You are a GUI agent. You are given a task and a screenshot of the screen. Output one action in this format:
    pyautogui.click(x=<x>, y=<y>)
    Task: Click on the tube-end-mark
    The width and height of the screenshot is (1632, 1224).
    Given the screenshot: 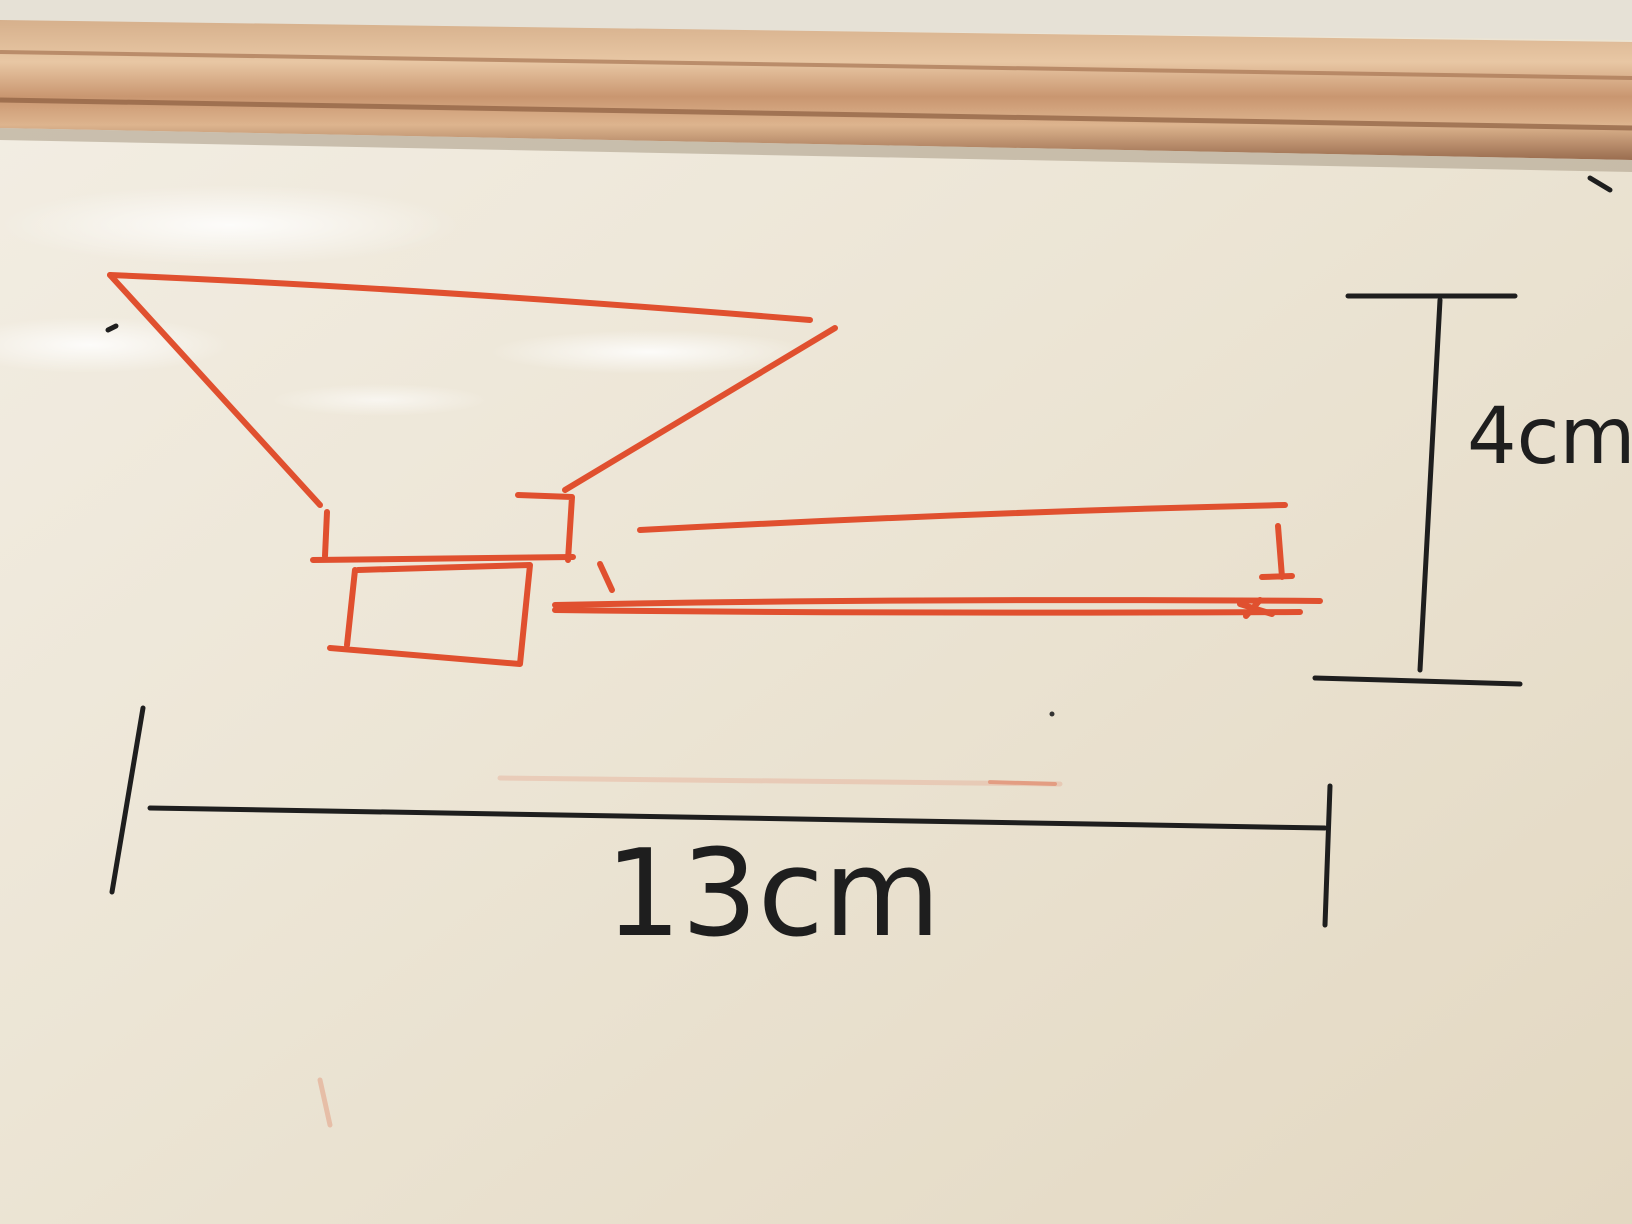 What is the action you would take?
    pyautogui.click(x=1277, y=551)
    